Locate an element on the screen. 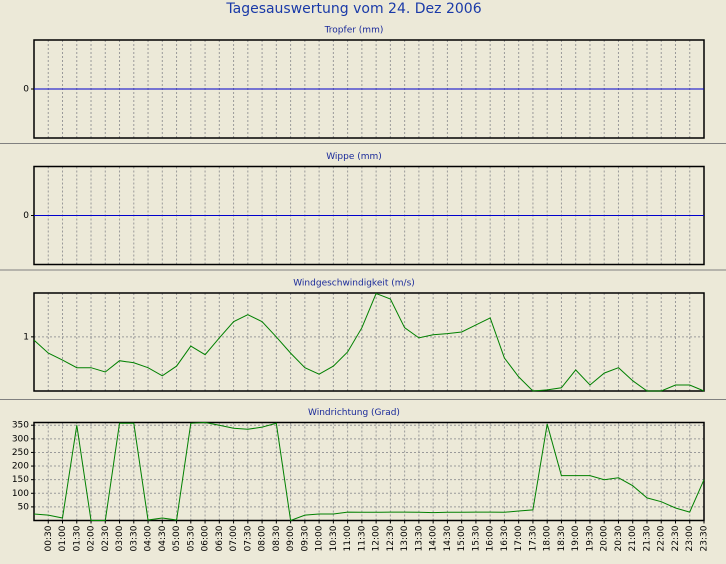 Image resolution: width=726 pixels, height=564 pixels. y-tick-label: 150 is located at coordinates (20, 480).